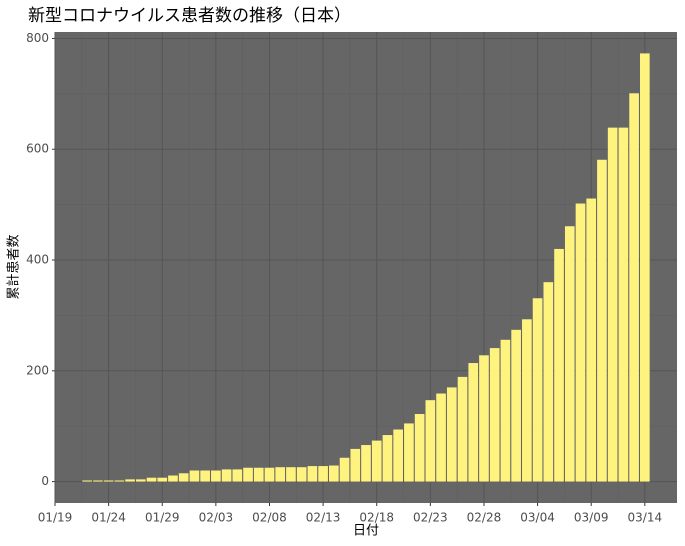  I want to click on chart-title: 新型コロナウイルス患者数の推移（日本）, so click(189, 16).